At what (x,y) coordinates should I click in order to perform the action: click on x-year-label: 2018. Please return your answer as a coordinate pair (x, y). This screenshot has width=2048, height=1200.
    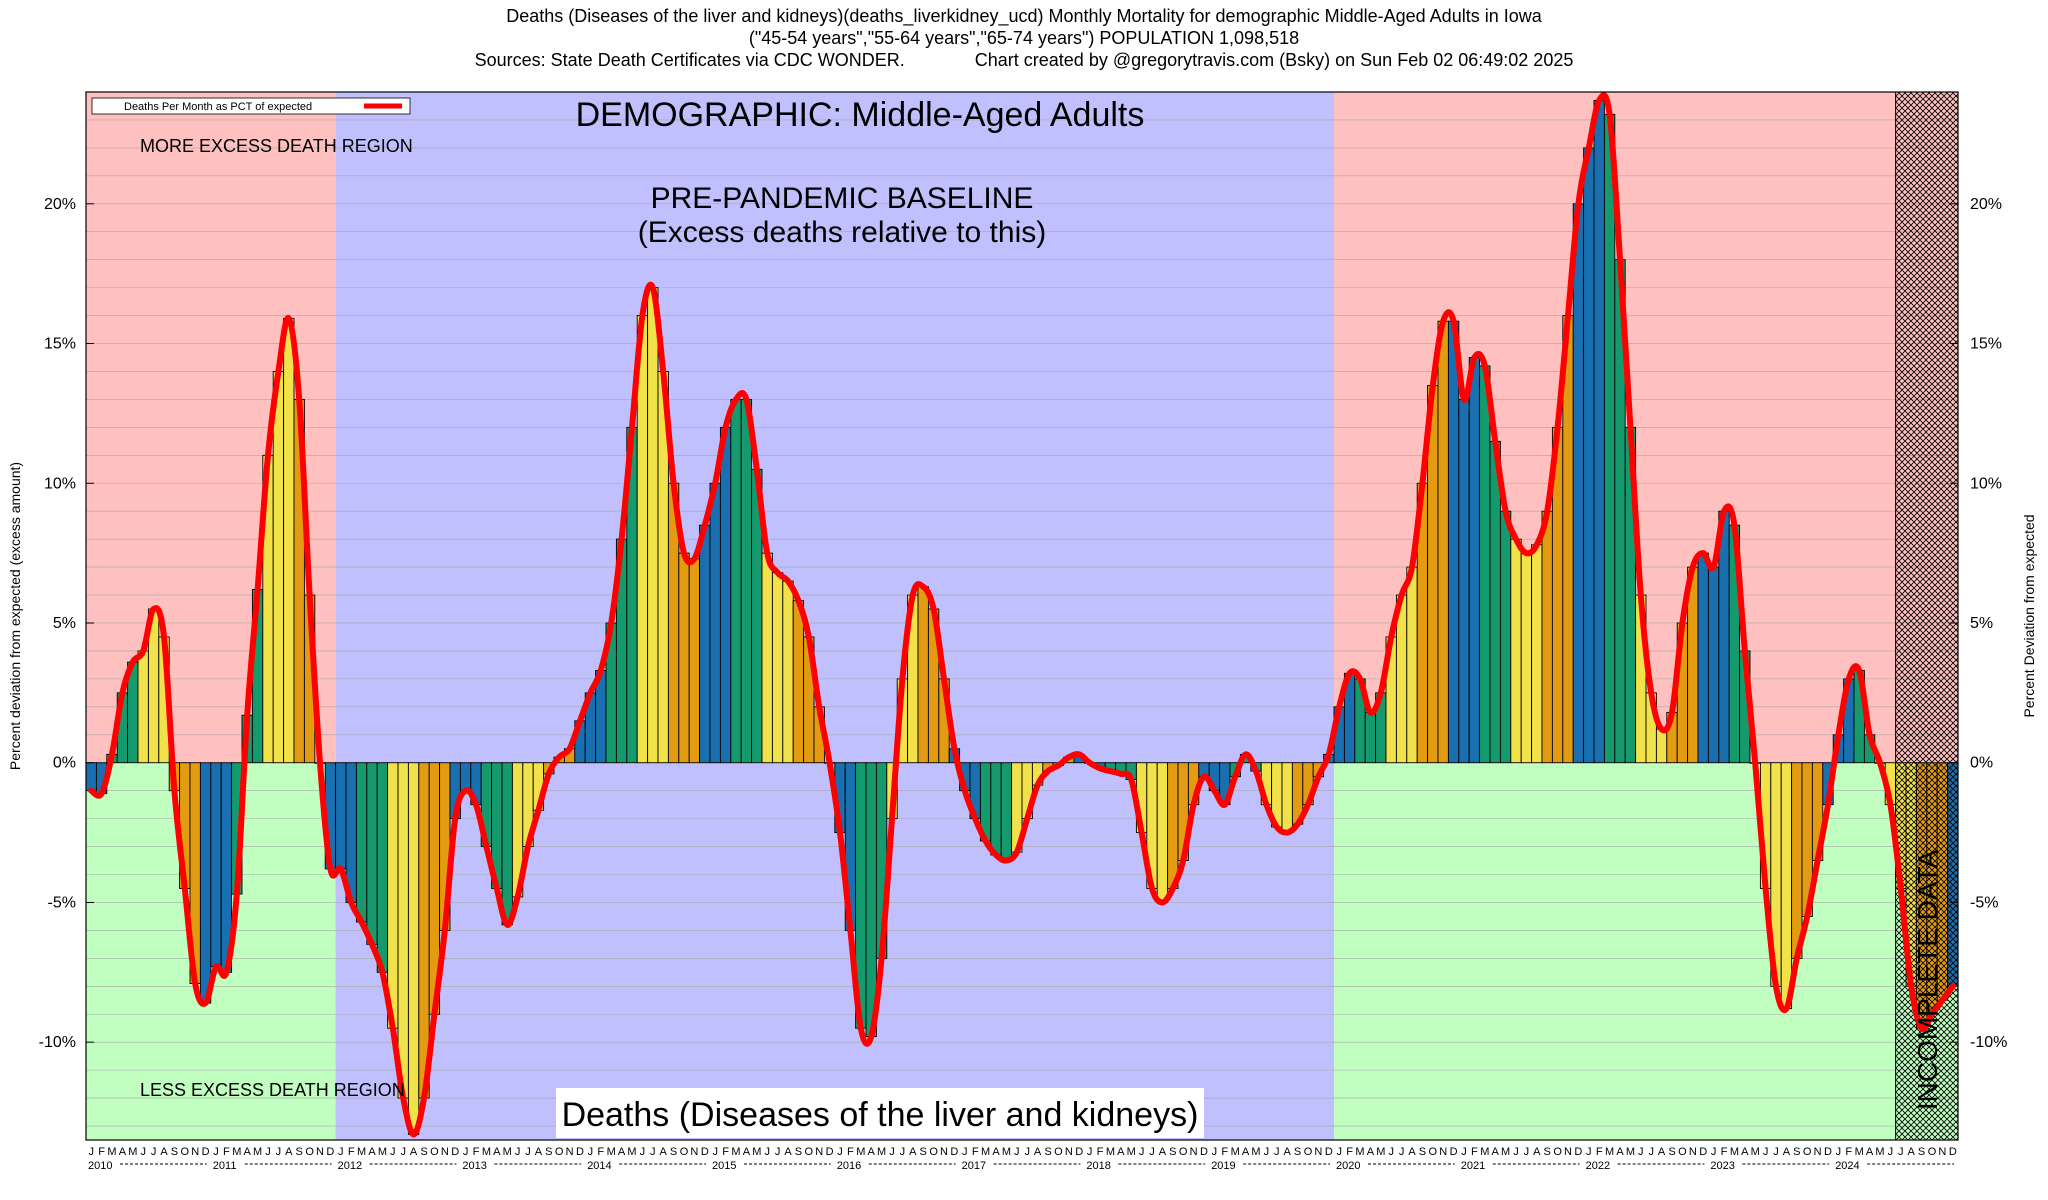
    Looking at the image, I should click on (1098, 1166).